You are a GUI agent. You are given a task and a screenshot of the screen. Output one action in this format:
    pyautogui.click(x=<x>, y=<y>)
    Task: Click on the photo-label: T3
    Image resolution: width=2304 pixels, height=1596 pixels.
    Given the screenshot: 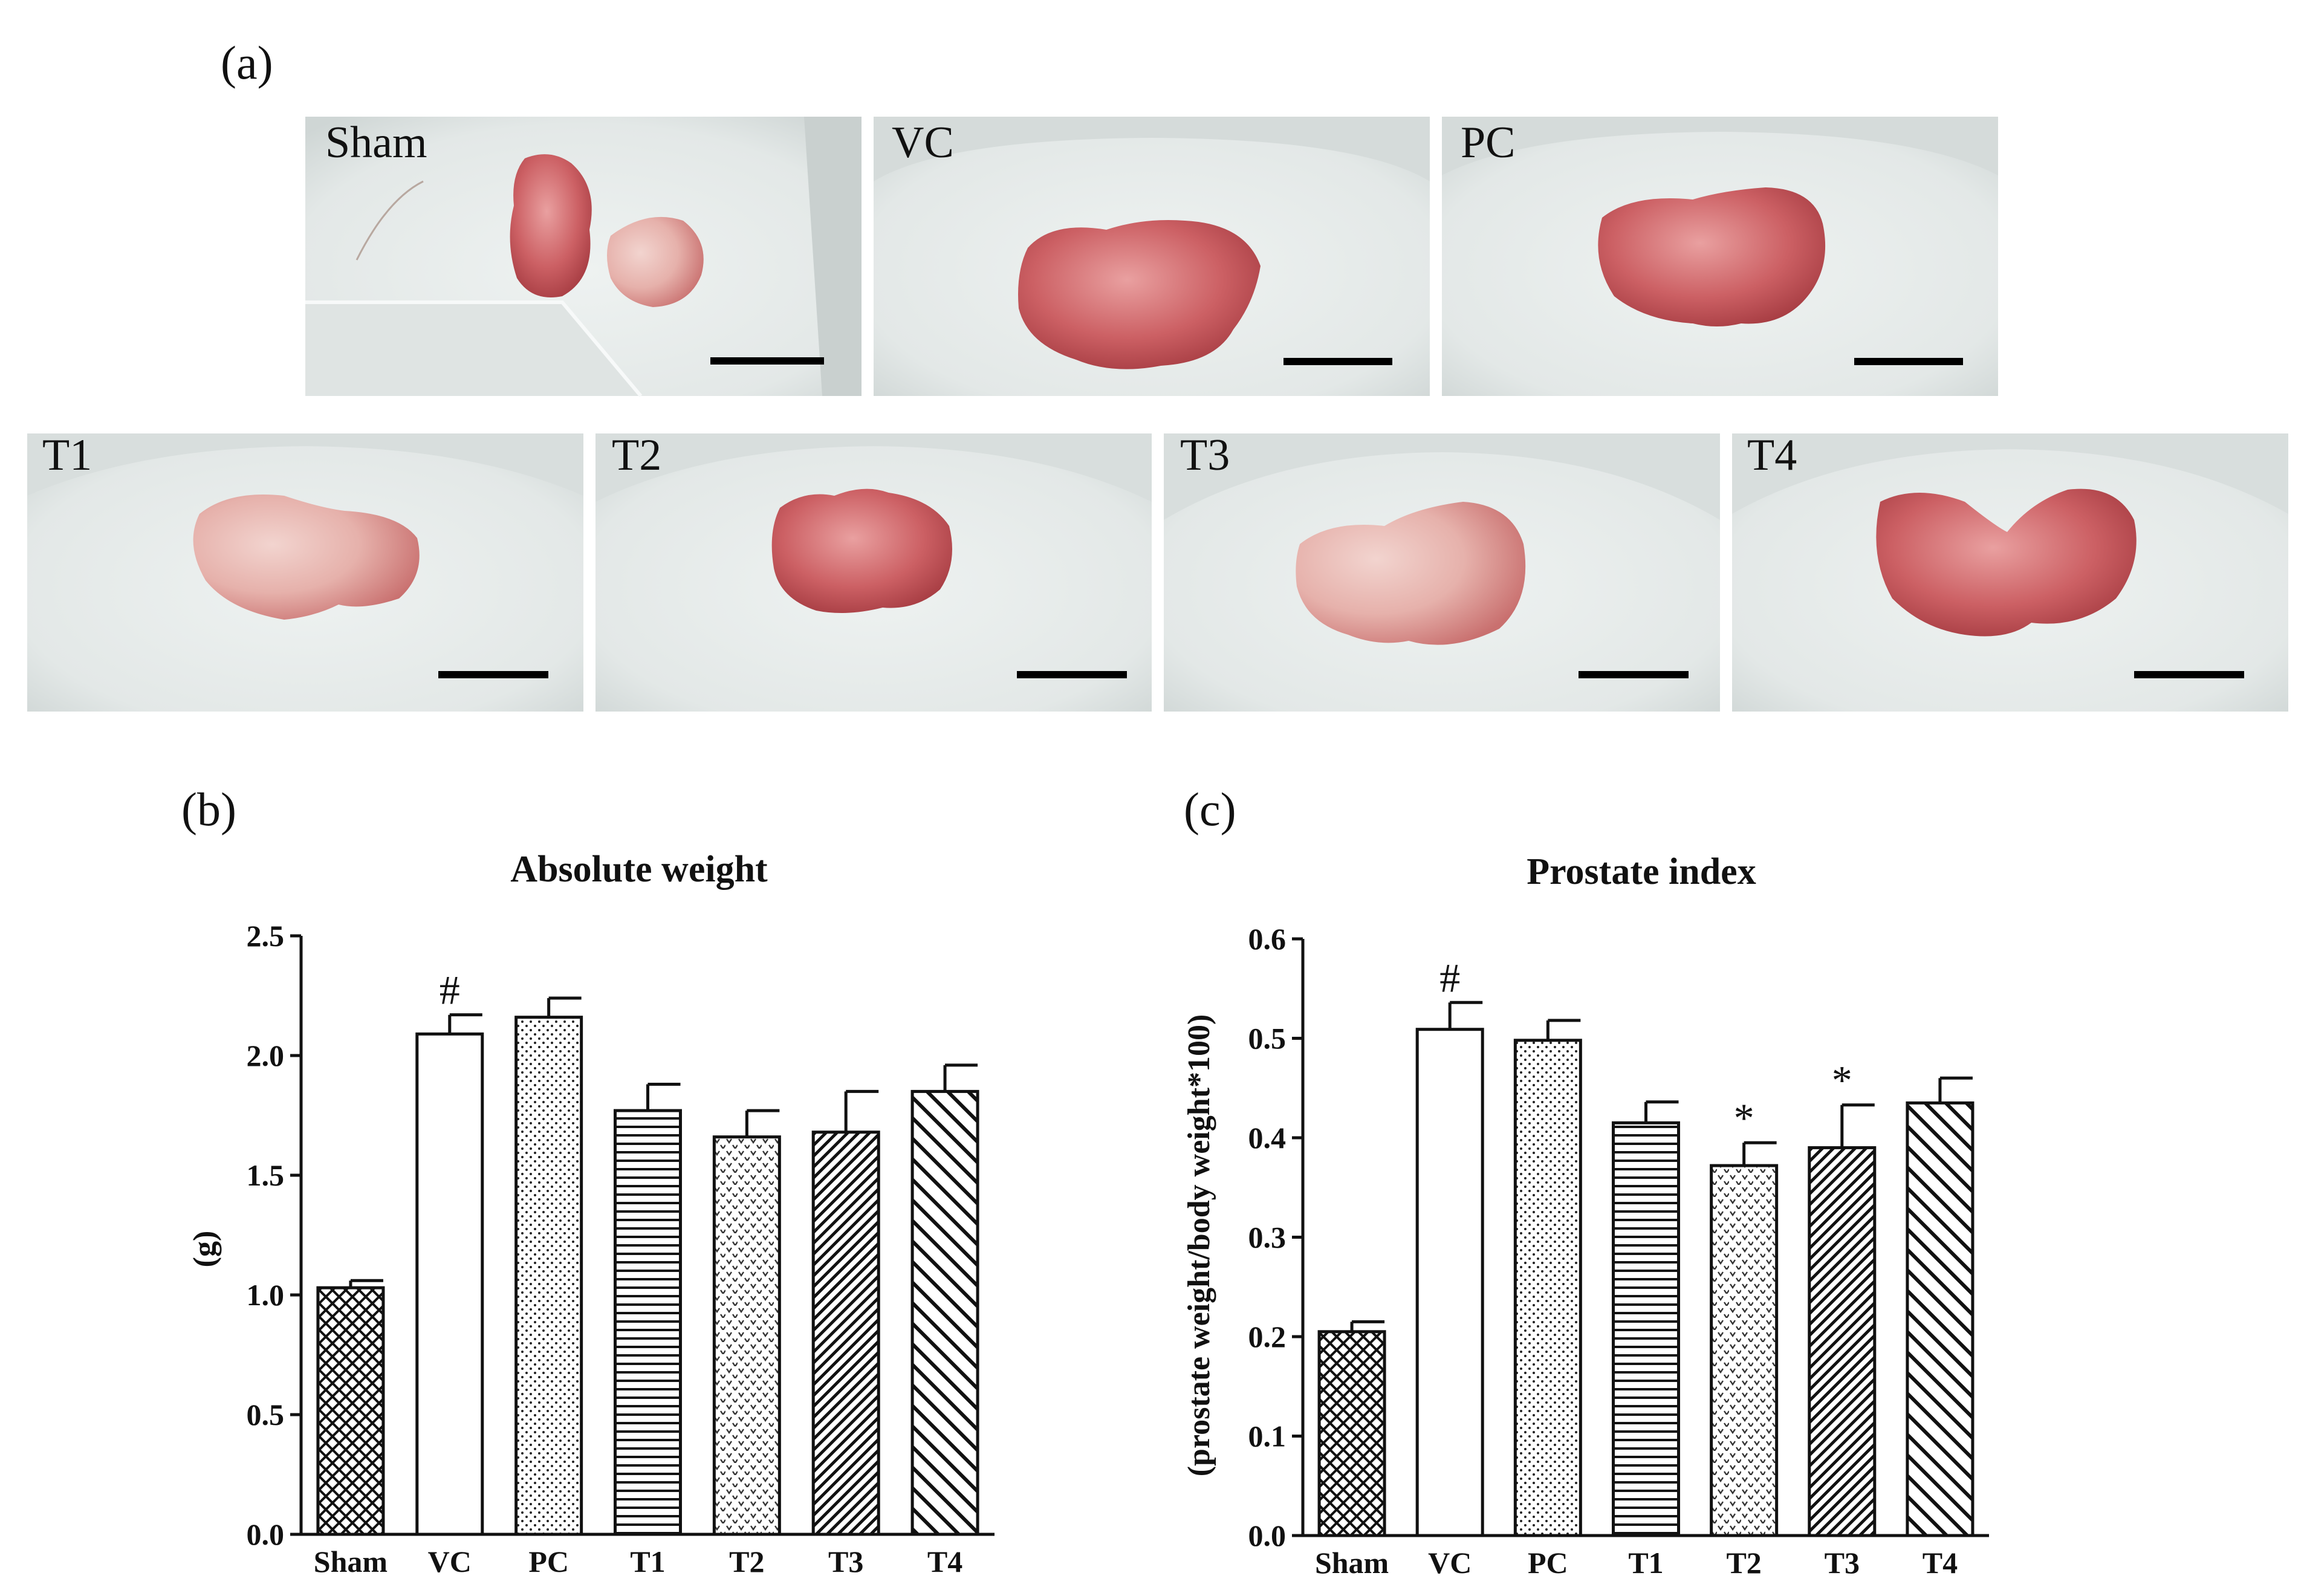 What is the action you would take?
    pyautogui.click(x=1205, y=455)
    